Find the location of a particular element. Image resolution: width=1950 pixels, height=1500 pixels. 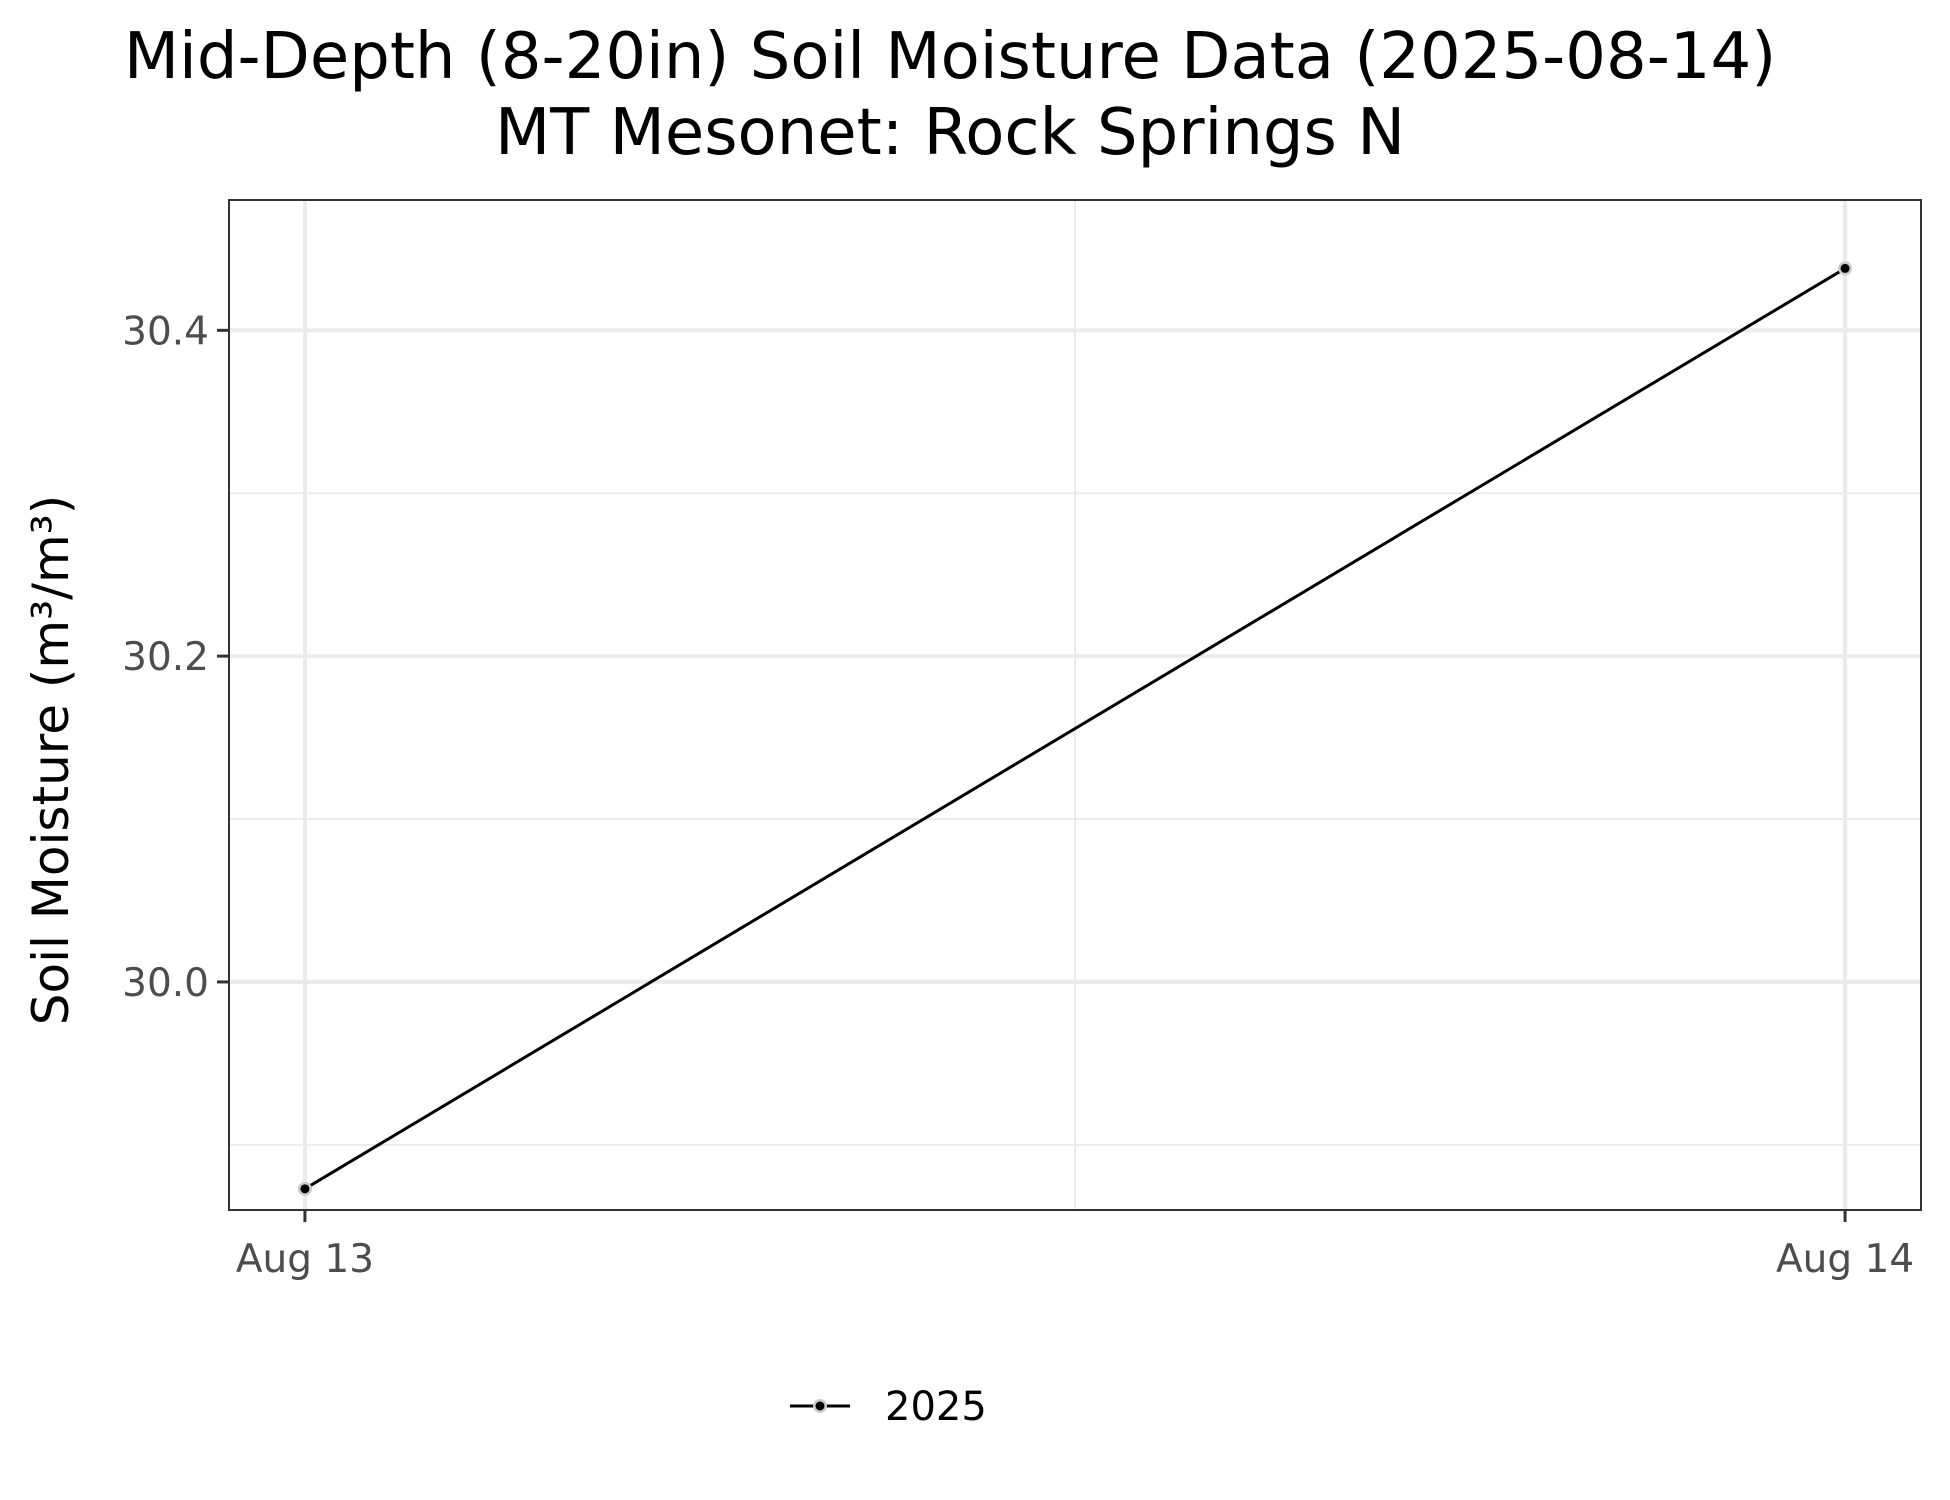

chart-subtitle: MT Mesonet: Rock Springs N is located at coordinates (950, 133).